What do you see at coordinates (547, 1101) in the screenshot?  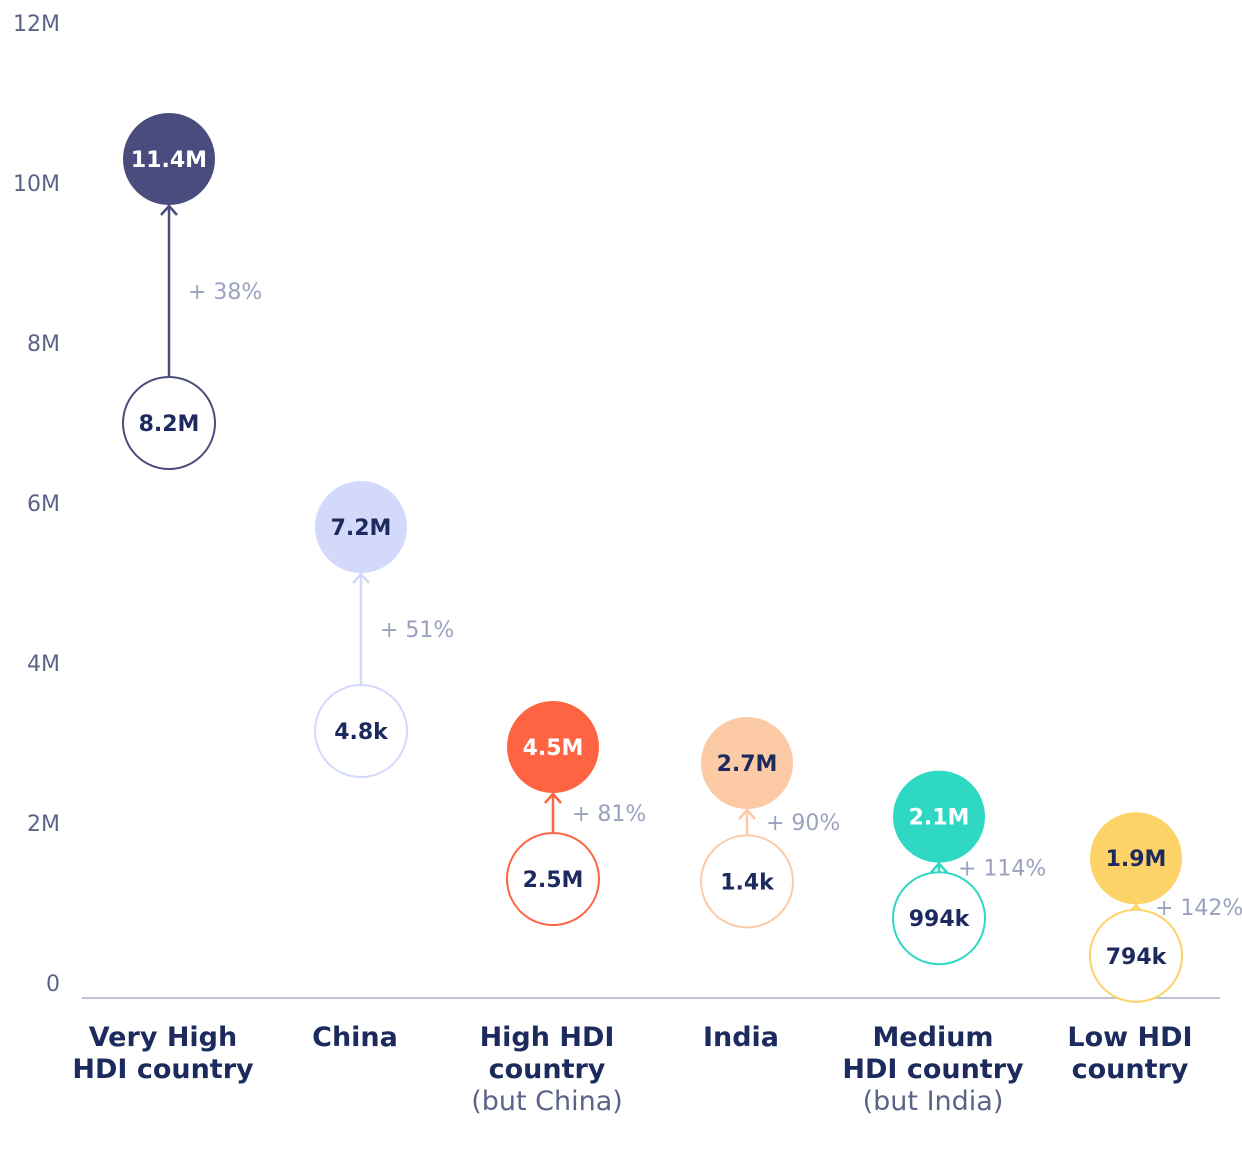 I see `category-sublabel: (but China)` at bounding box center [547, 1101].